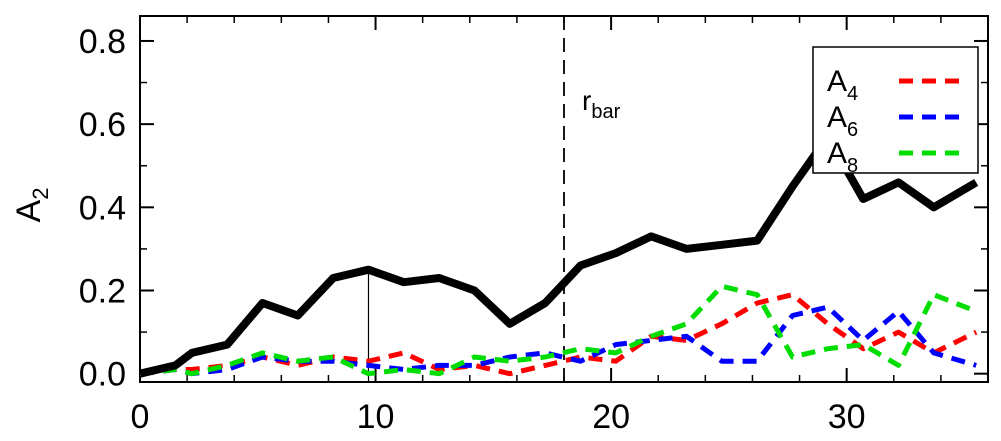 Image resolution: width=1001 pixels, height=441 pixels. What do you see at coordinates (29, 210) in the screenshot?
I see `y-axis-label-base: A` at bounding box center [29, 210].